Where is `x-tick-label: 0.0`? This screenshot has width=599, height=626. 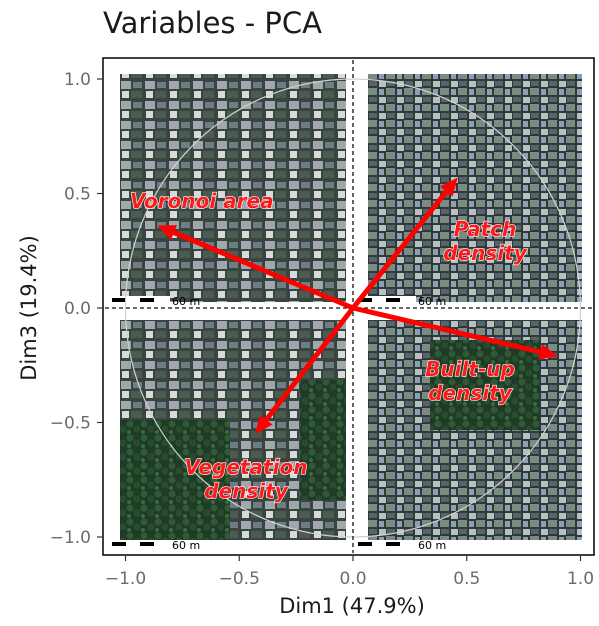
x-tick-label: 0.0 is located at coordinates (352, 579).